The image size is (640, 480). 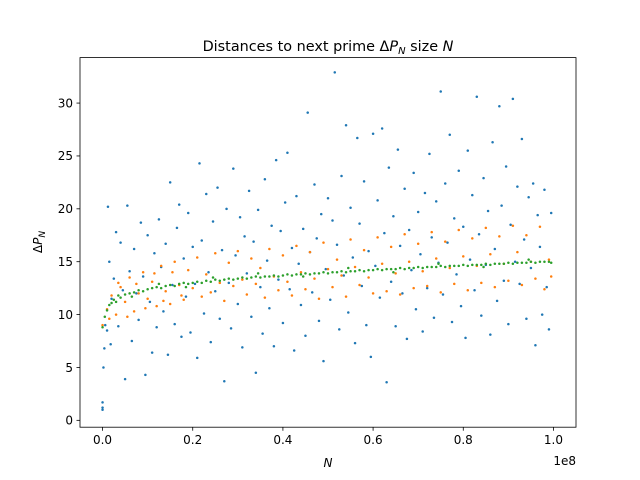 What do you see at coordinates (328, 437) in the screenshot?
I see `x-axis-ticks: 0.0 0.2 0.4 0.6 0.8 1.0` at bounding box center [328, 437].